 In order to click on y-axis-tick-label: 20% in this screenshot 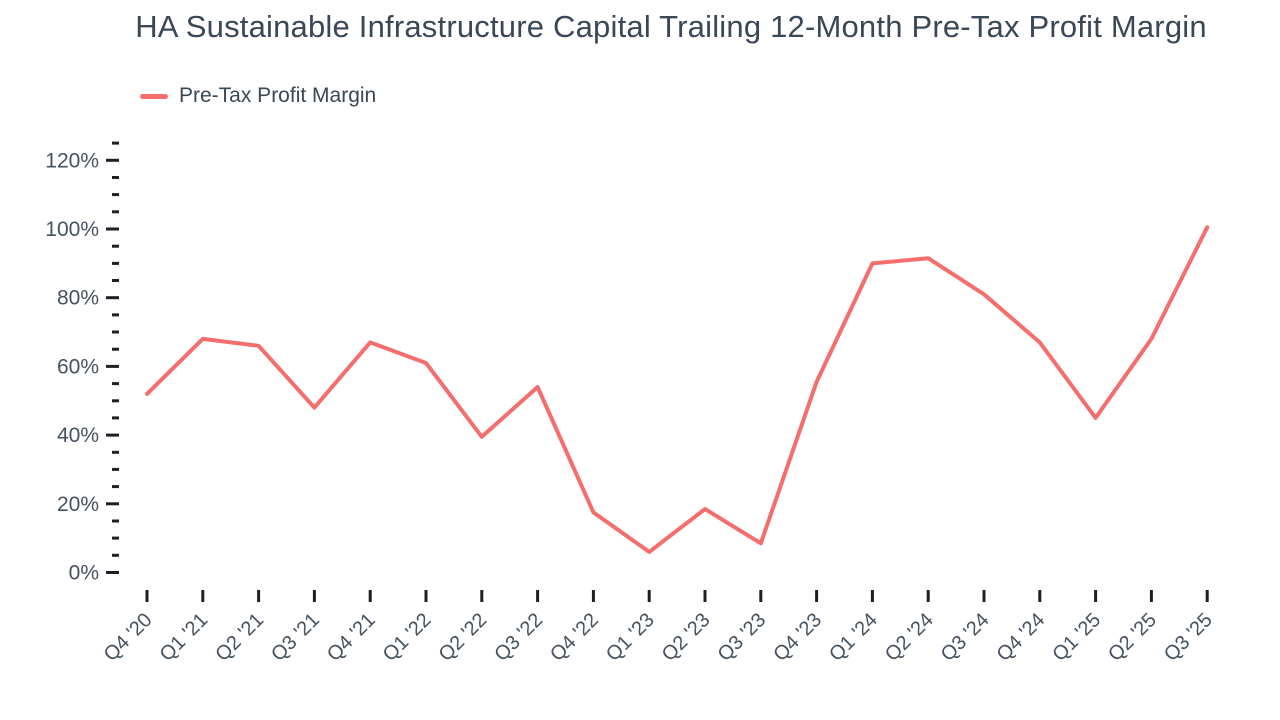, I will do `click(78, 504)`.